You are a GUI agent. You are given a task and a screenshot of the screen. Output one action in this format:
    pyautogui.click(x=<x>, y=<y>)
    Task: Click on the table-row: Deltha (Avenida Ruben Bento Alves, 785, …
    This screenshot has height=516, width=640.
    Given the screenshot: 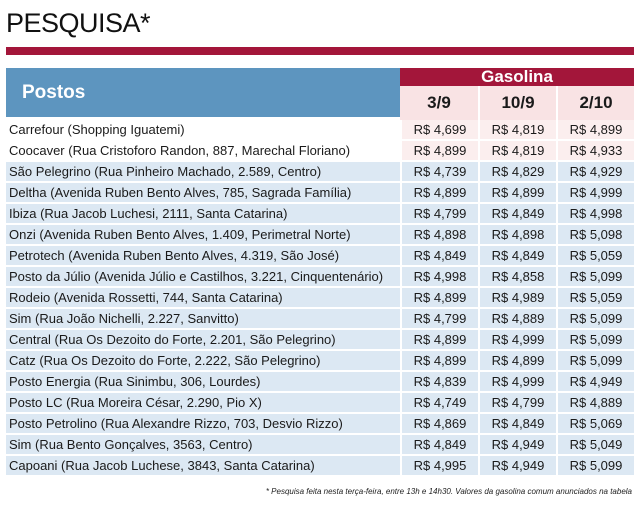 What is the action you would take?
    pyautogui.click(x=320, y=193)
    